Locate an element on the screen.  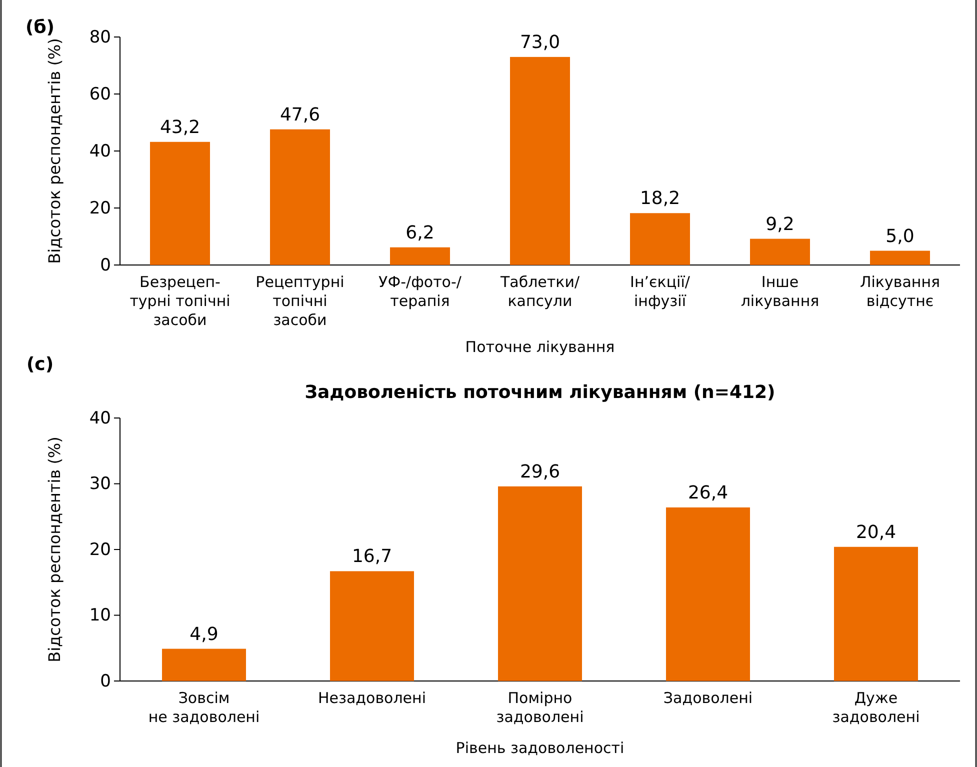
y-tick-label: 80 is located at coordinates (100, 37).